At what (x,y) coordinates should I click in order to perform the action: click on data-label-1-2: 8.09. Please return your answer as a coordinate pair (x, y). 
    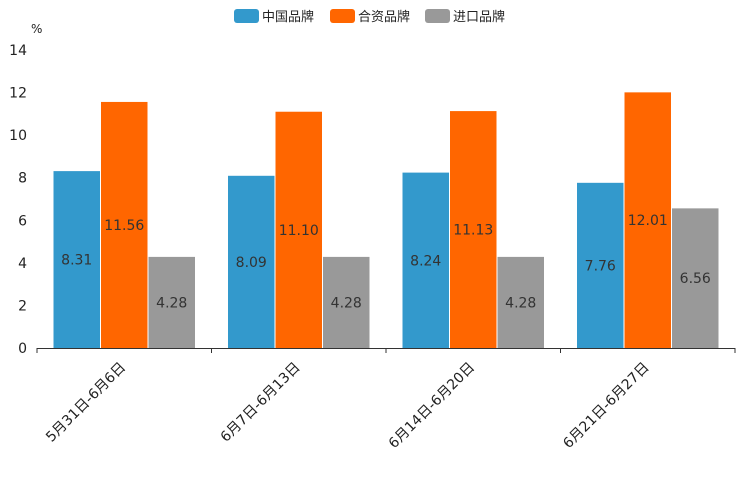
    Looking at the image, I should click on (251, 263).